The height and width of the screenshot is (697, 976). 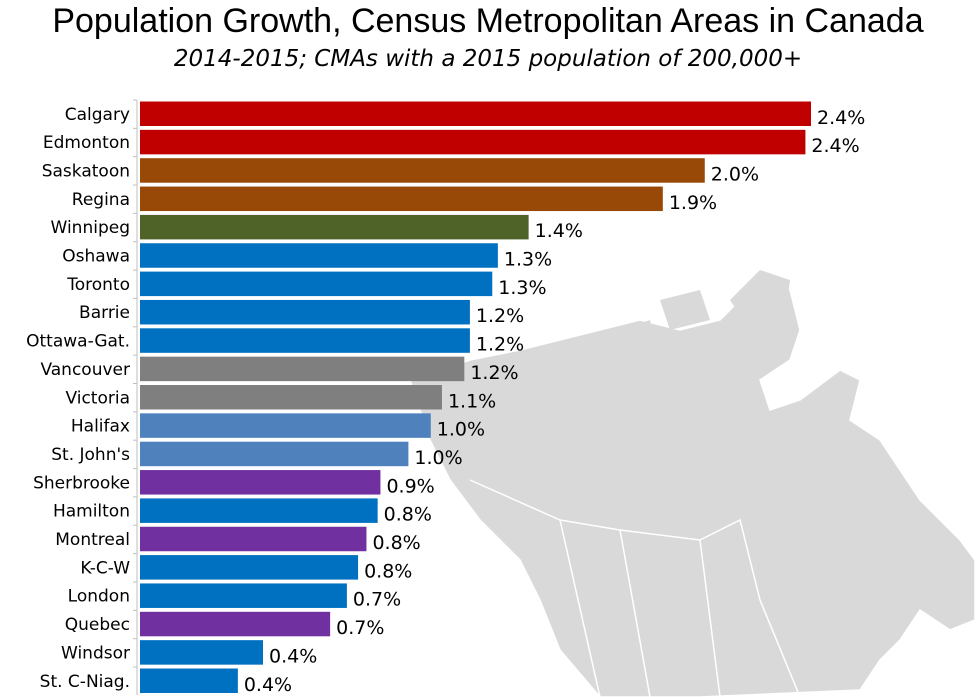 I want to click on category-label: St. C-Niag., so click(x=85, y=682).